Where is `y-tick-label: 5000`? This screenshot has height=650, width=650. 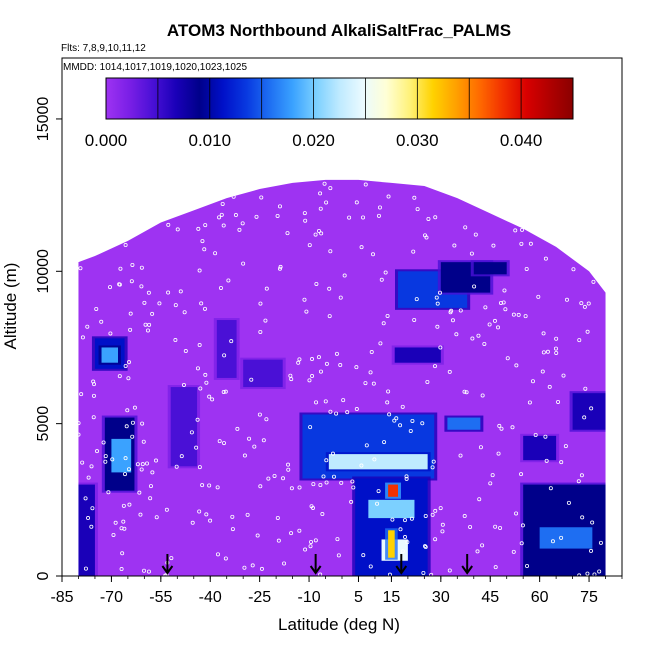 y-tick-label: 5000 is located at coordinates (43, 424).